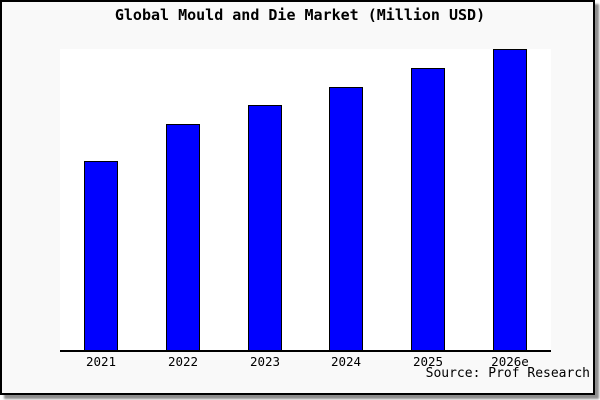 The image size is (600, 400). I want to click on x-tick-label: 2024, so click(346, 361).